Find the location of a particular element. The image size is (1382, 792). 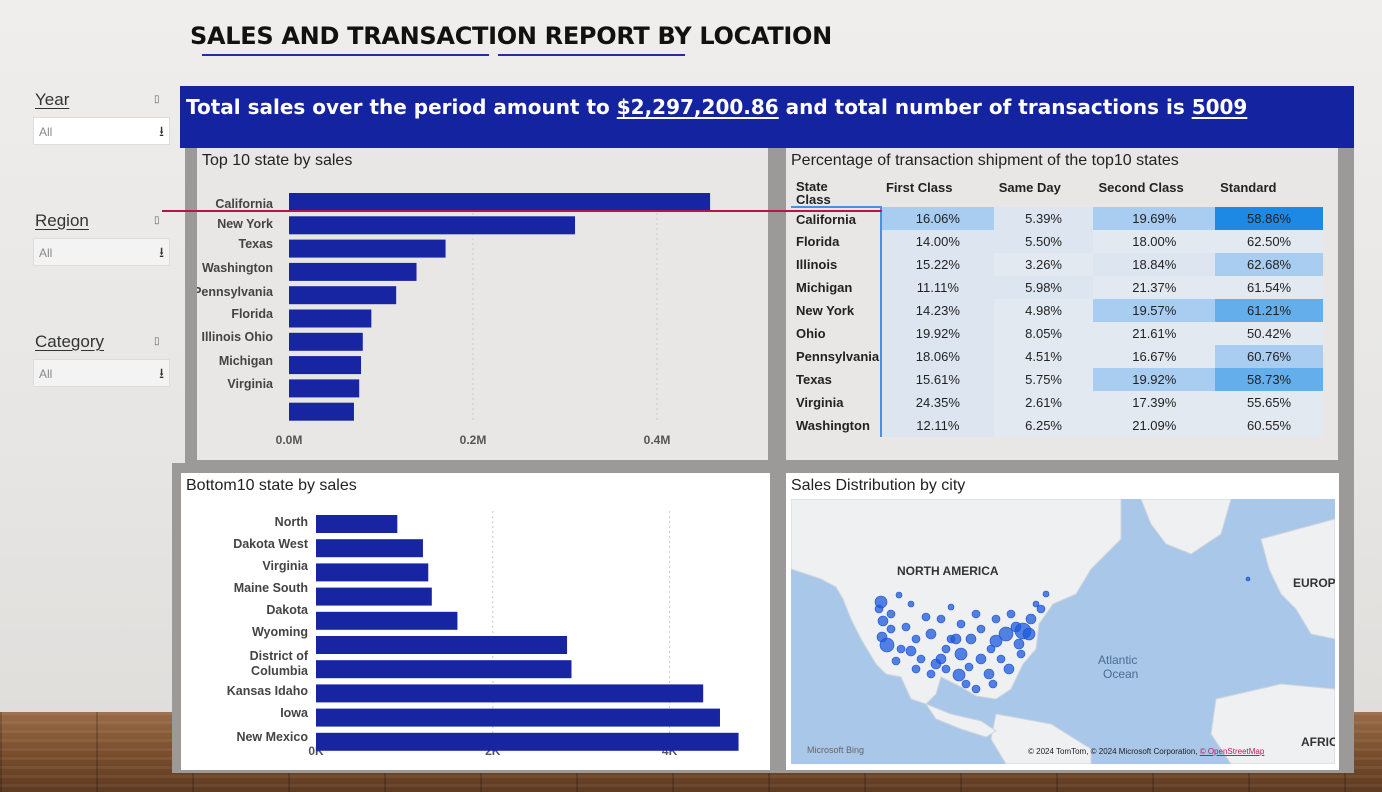

table-row: Washington 12.11% 6.25% 21.09% 60.55% is located at coordinates (1057, 425).